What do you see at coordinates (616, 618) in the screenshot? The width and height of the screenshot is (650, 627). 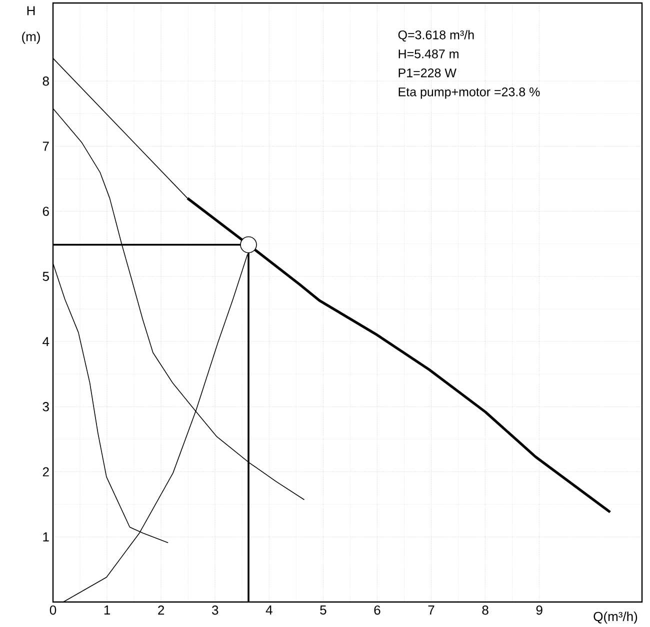 I see `x-axis-title: Q(m³/h)` at bounding box center [616, 618].